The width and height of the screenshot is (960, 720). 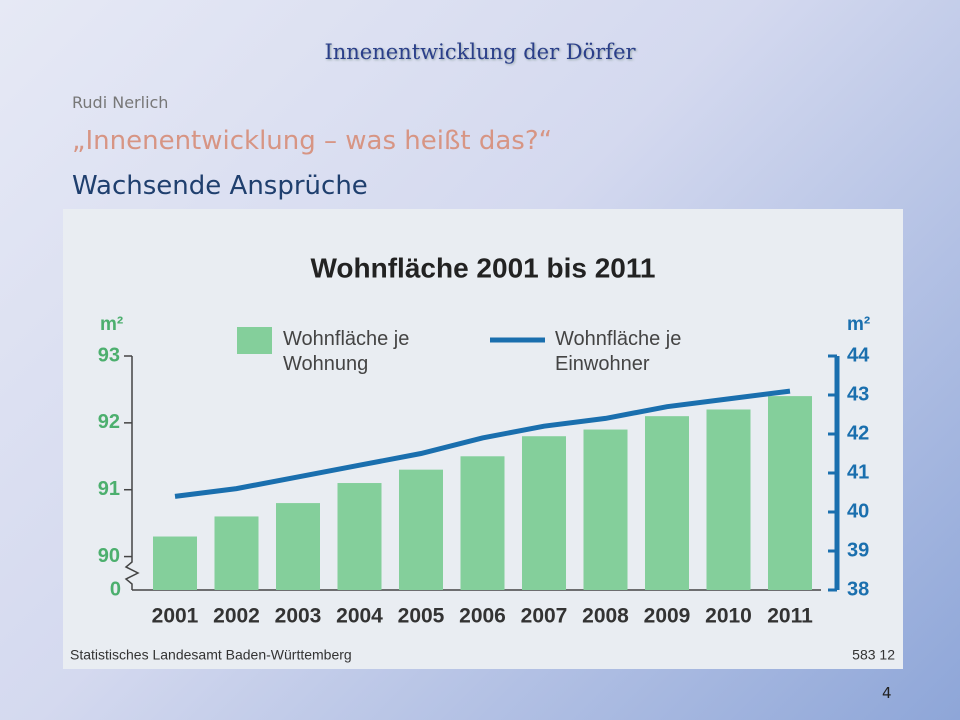 I want to click on y-axis-label: m², so click(x=111, y=324).